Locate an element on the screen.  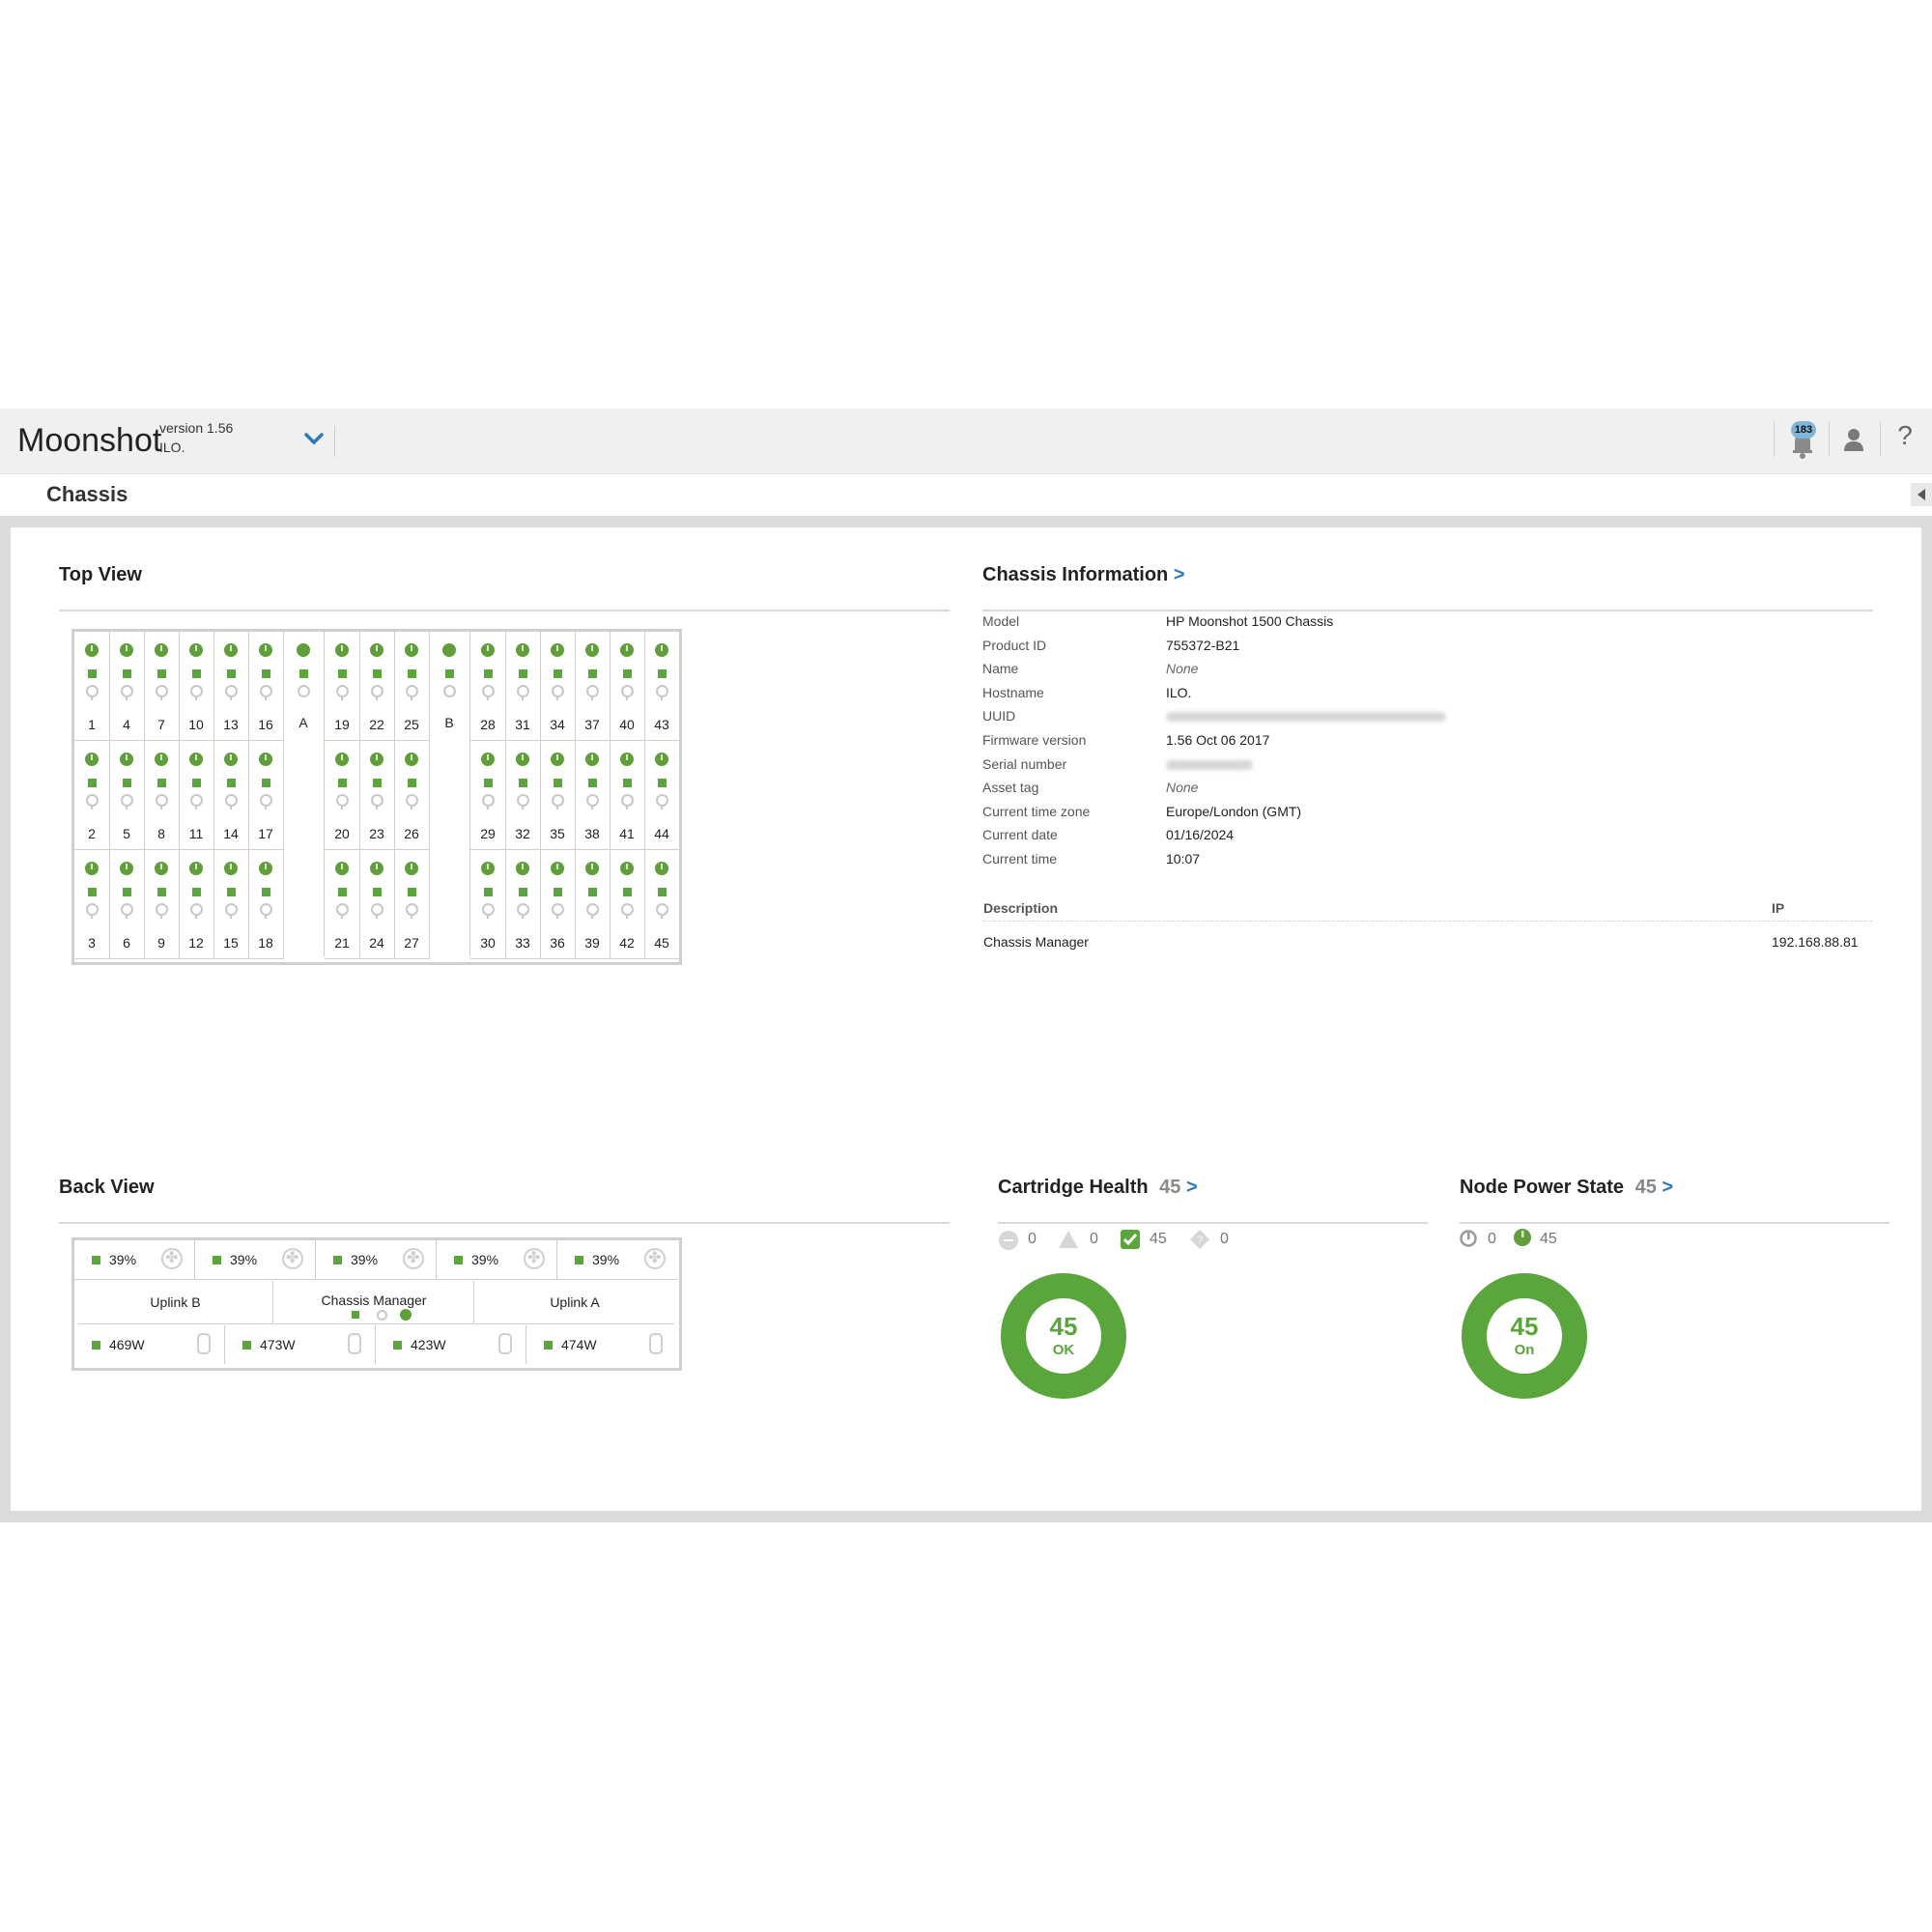
cartridge-slot: 29 is located at coordinates (488, 795).